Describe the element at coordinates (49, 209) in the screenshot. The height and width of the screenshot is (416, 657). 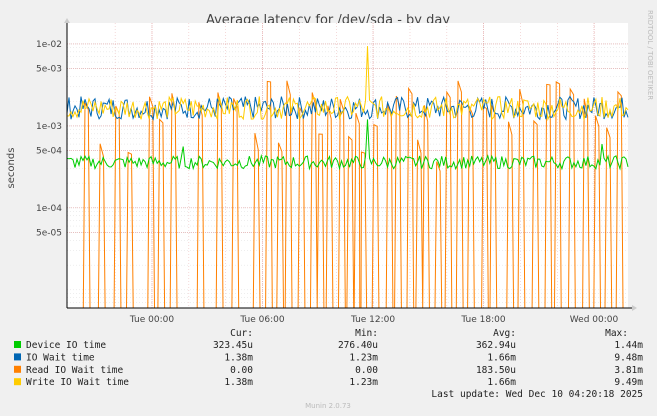
I see `y-tick-label: 1e-04` at that location.